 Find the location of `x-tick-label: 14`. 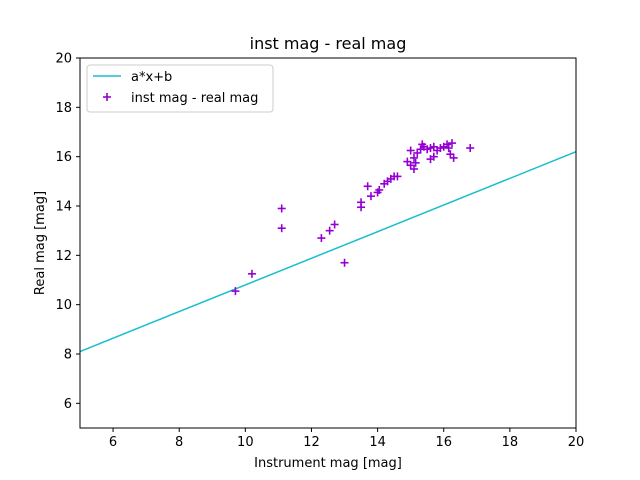

x-tick-label: 14 is located at coordinates (377, 442).